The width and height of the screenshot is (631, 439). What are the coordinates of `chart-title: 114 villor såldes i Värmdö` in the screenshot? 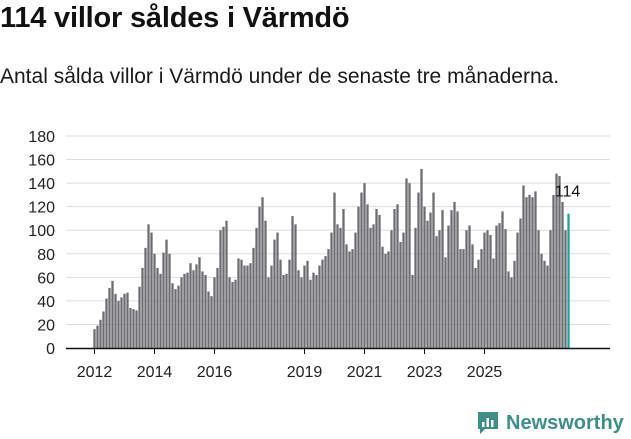 It's located at (175, 18).